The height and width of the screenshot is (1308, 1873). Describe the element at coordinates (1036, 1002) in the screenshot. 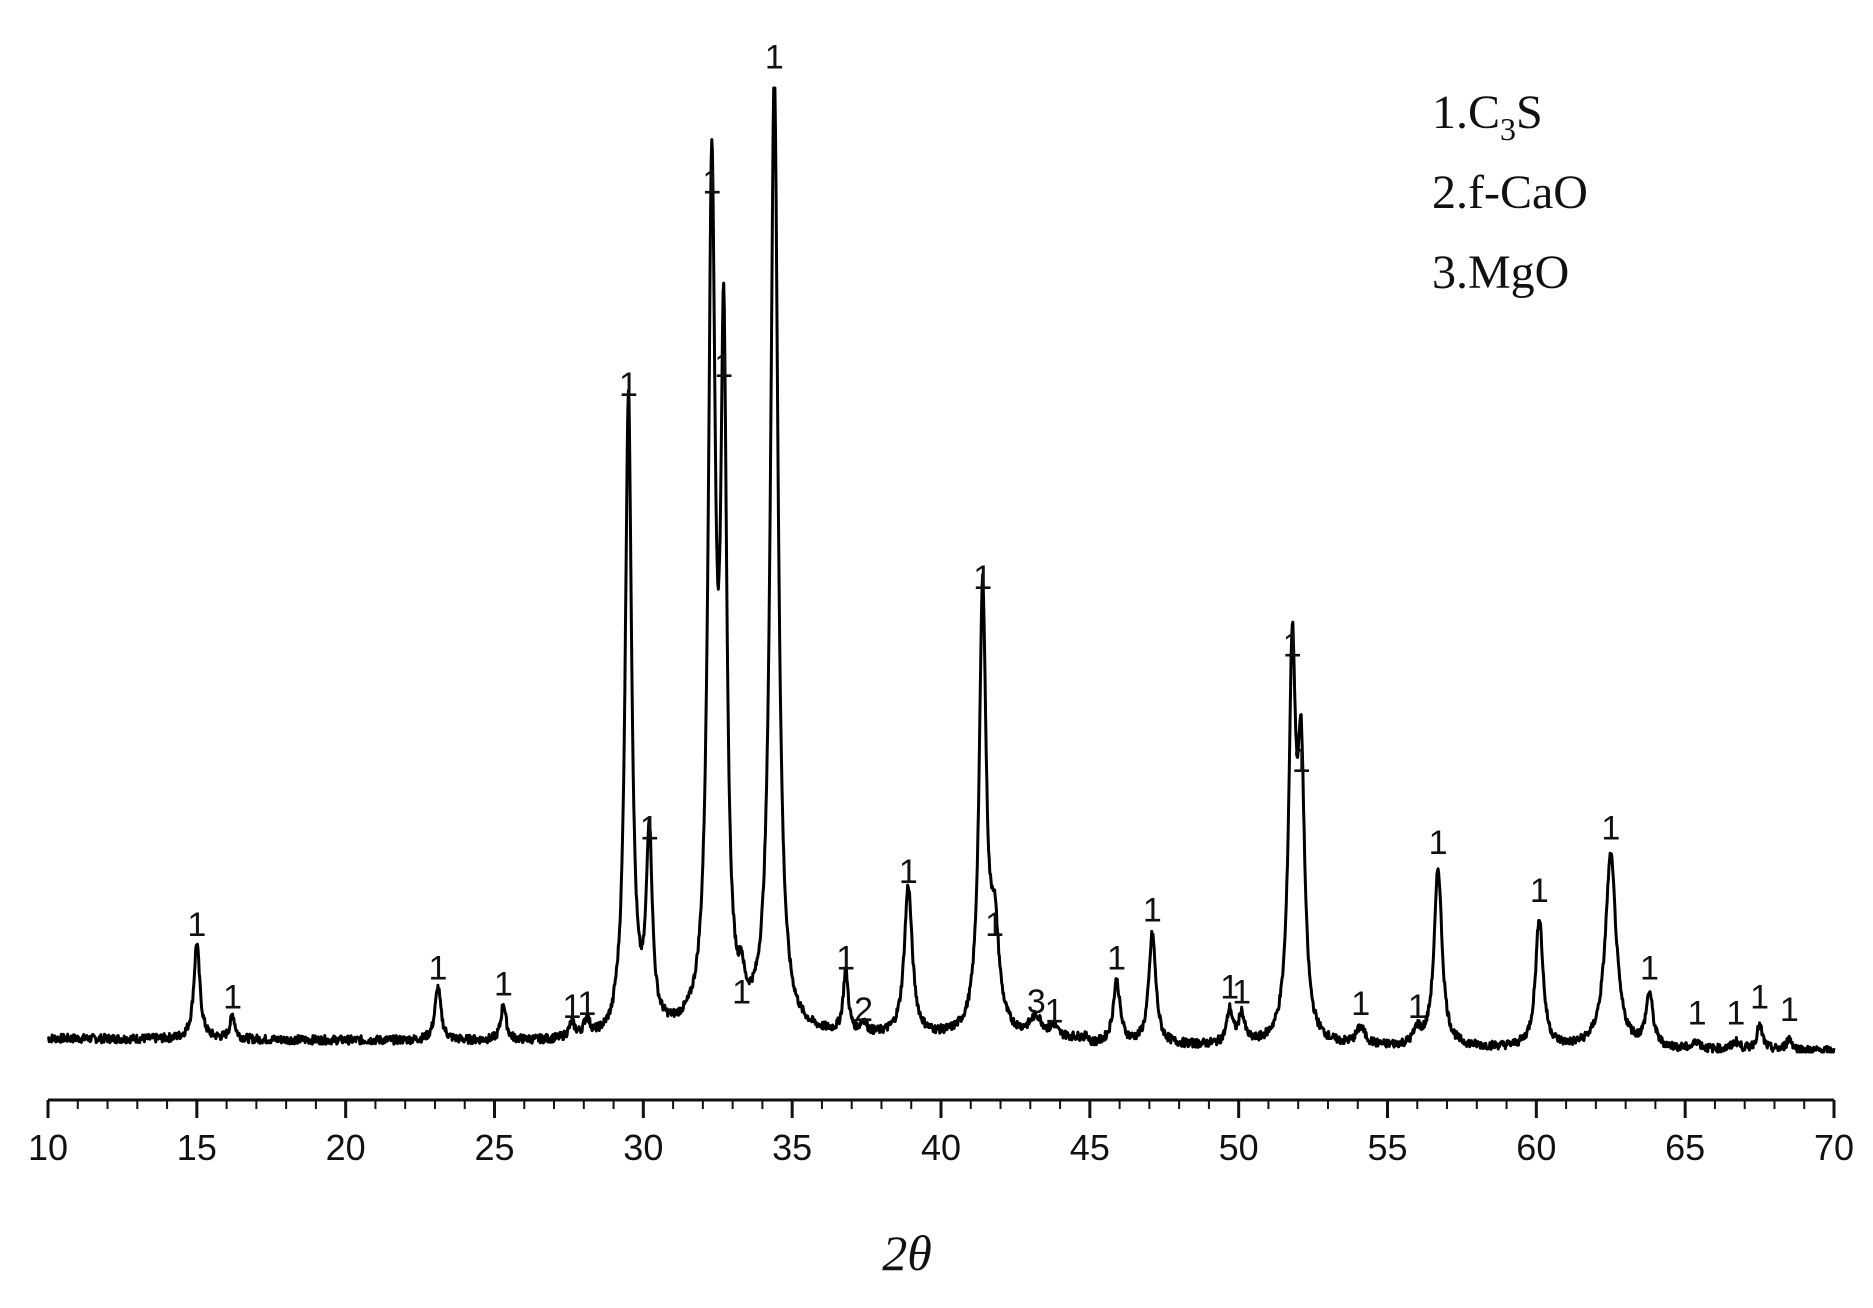

I see `peak-label: 3` at that location.